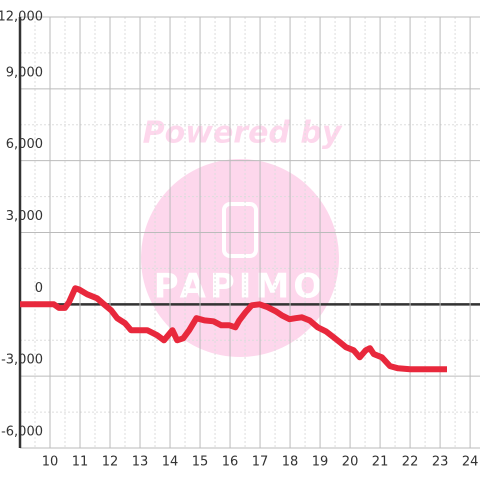  I want to click on x-tick-label: 24, so click(470, 462).